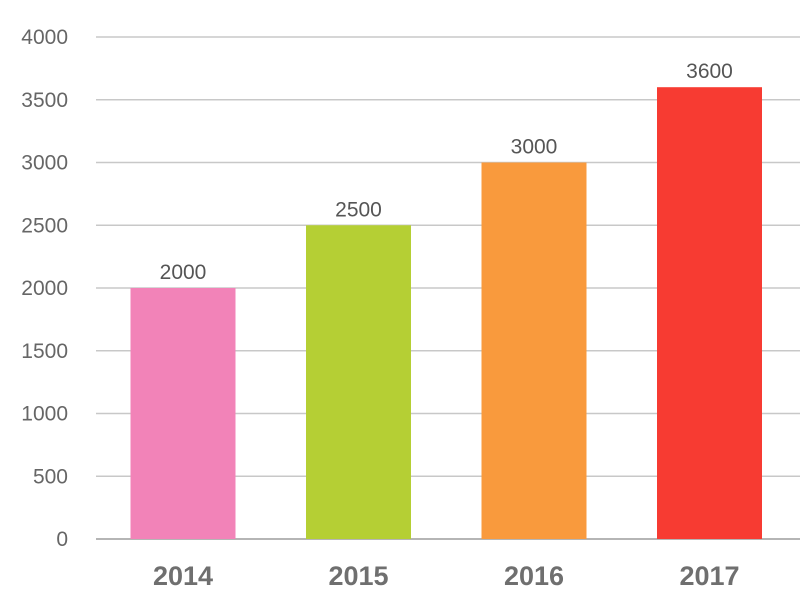 This screenshot has width=800, height=599. I want to click on bar-2014, so click(183, 413).